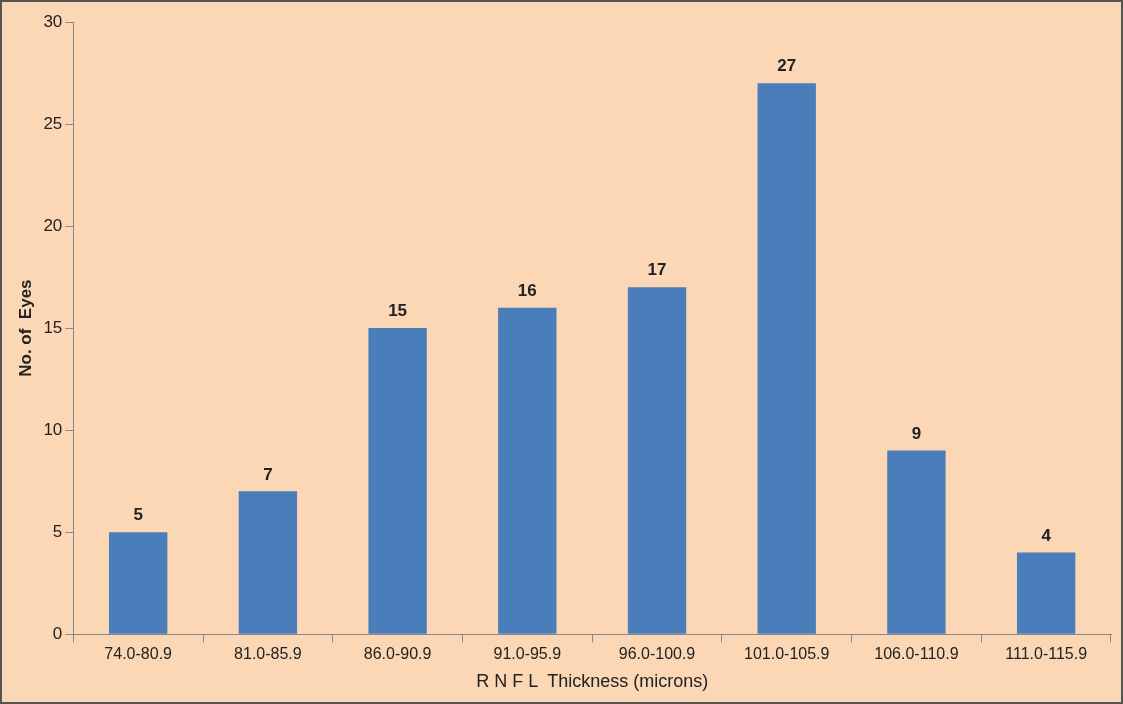 This screenshot has height=704, width=1123. What do you see at coordinates (787, 654) in the screenshot?
I see `x-tick-label: 101.0-105.9` at bounding box center [787, 654].